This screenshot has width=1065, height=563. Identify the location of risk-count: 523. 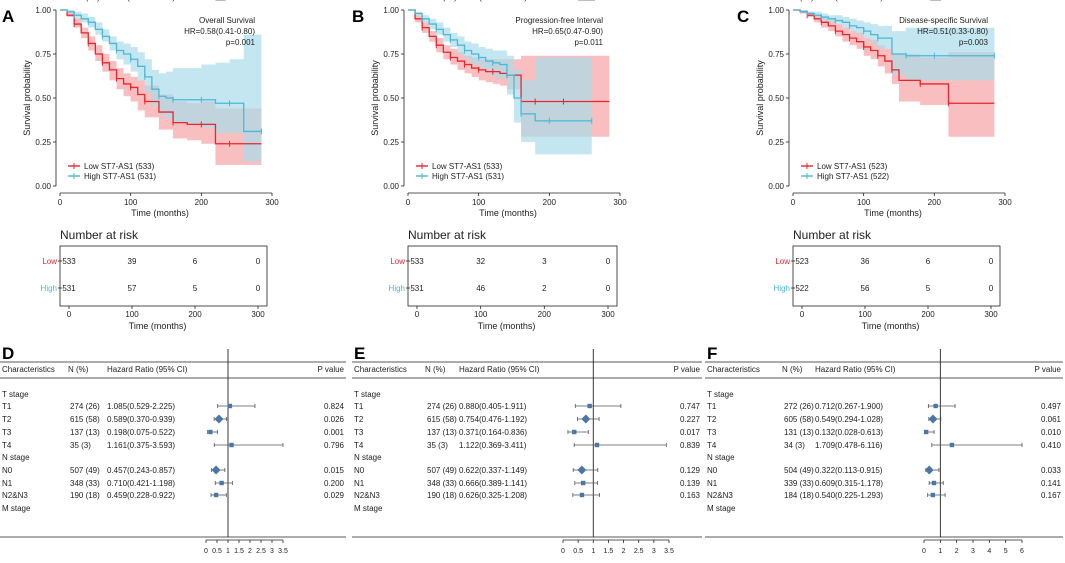
(802, 261).